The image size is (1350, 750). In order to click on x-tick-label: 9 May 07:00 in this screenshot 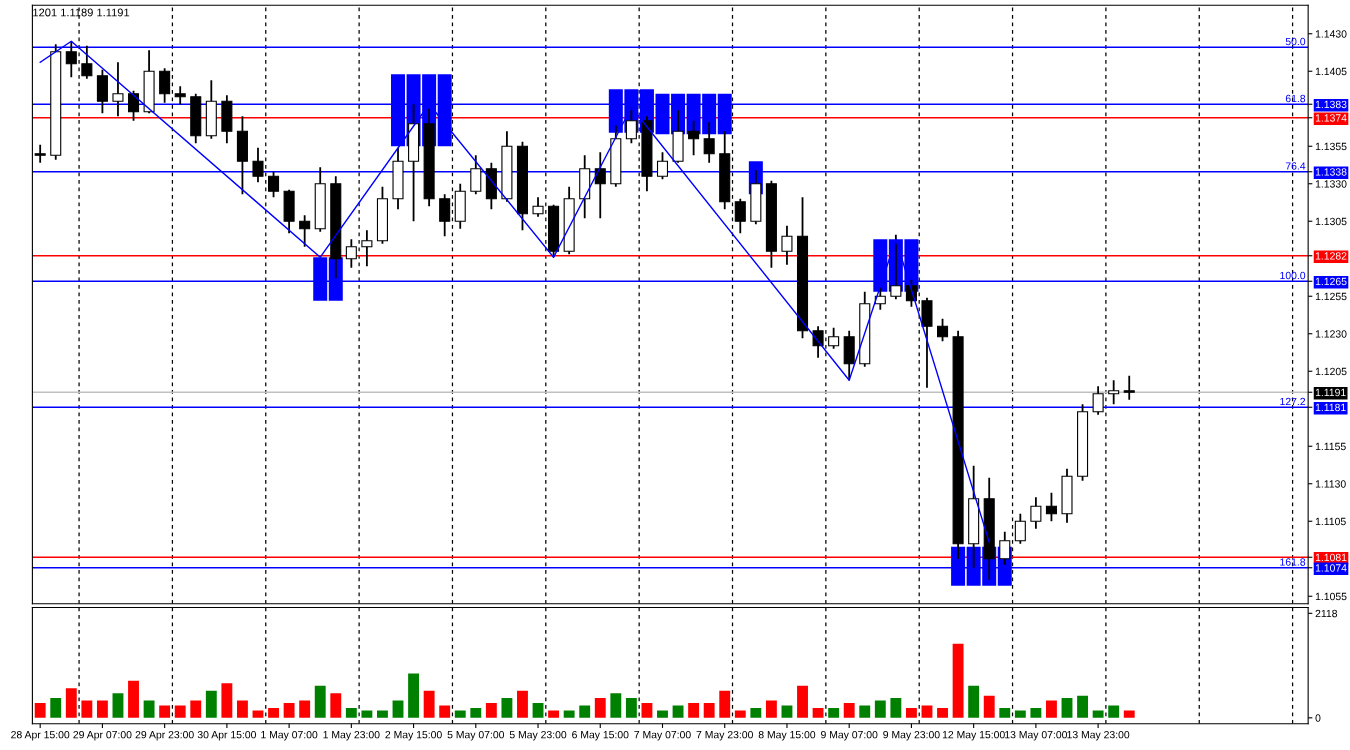, I will do `click(849, 735)`.